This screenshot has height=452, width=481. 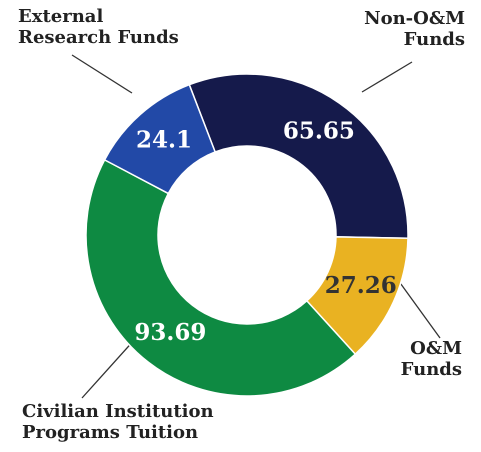 I want to click on category-label: Non-O&M Funds, so click(x=414, y=29).